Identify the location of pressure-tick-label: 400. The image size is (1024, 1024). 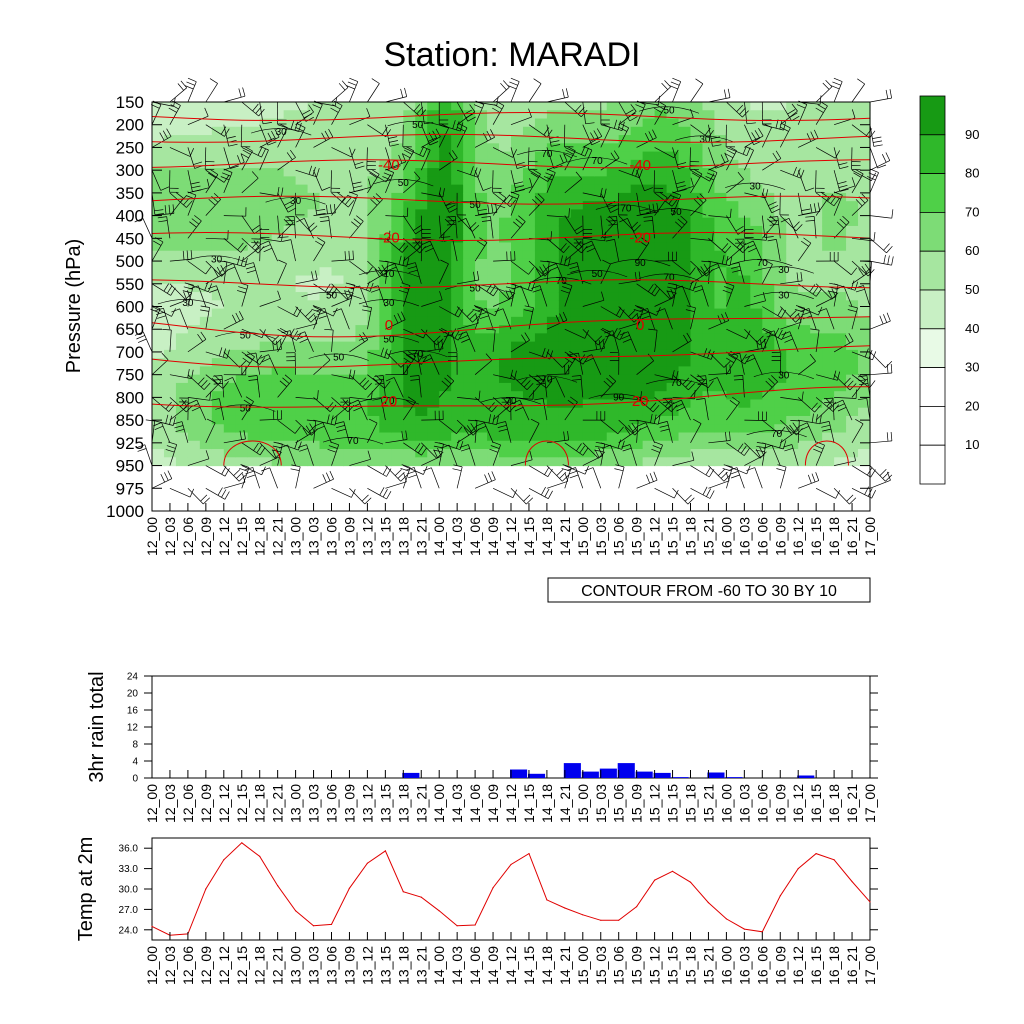
(130, 216).